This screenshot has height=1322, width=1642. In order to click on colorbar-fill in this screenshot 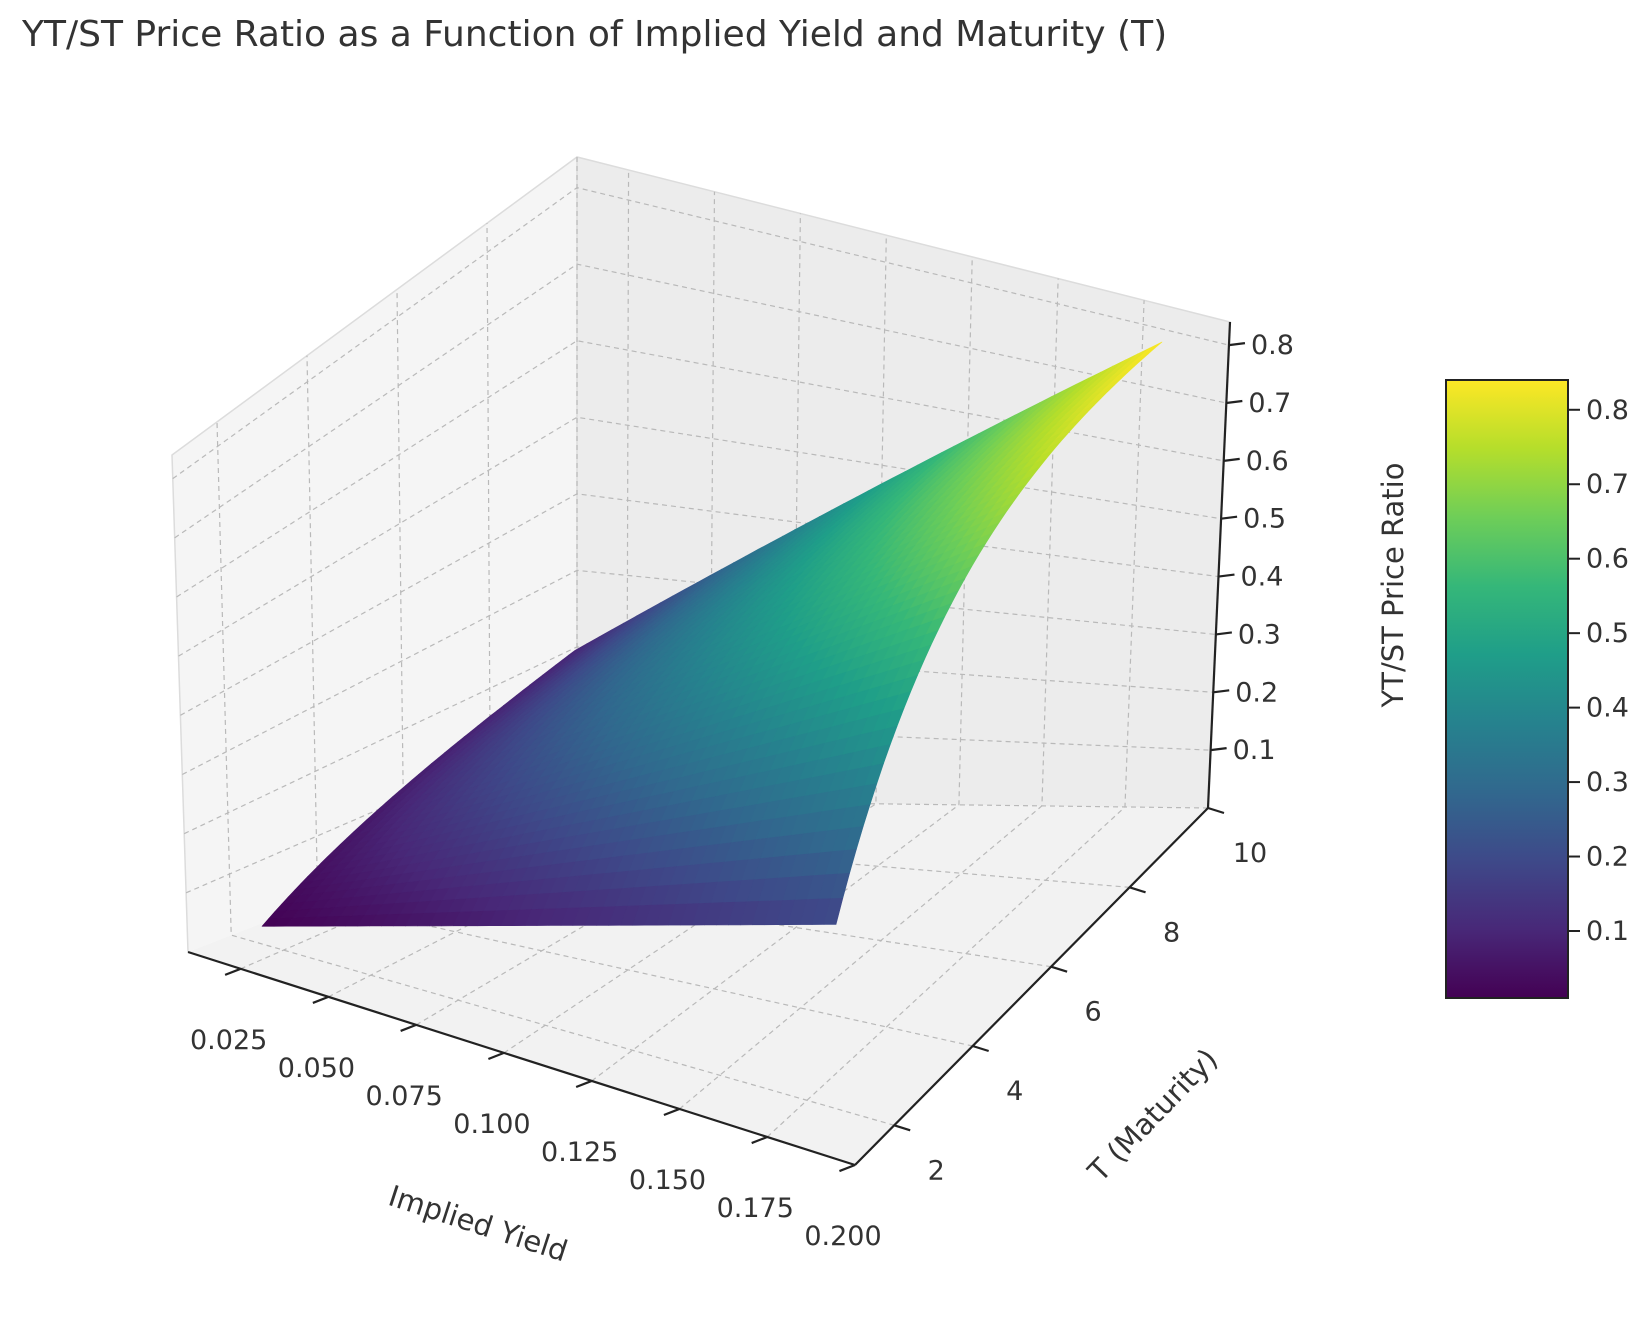, I will do `click(1507, 689)`.